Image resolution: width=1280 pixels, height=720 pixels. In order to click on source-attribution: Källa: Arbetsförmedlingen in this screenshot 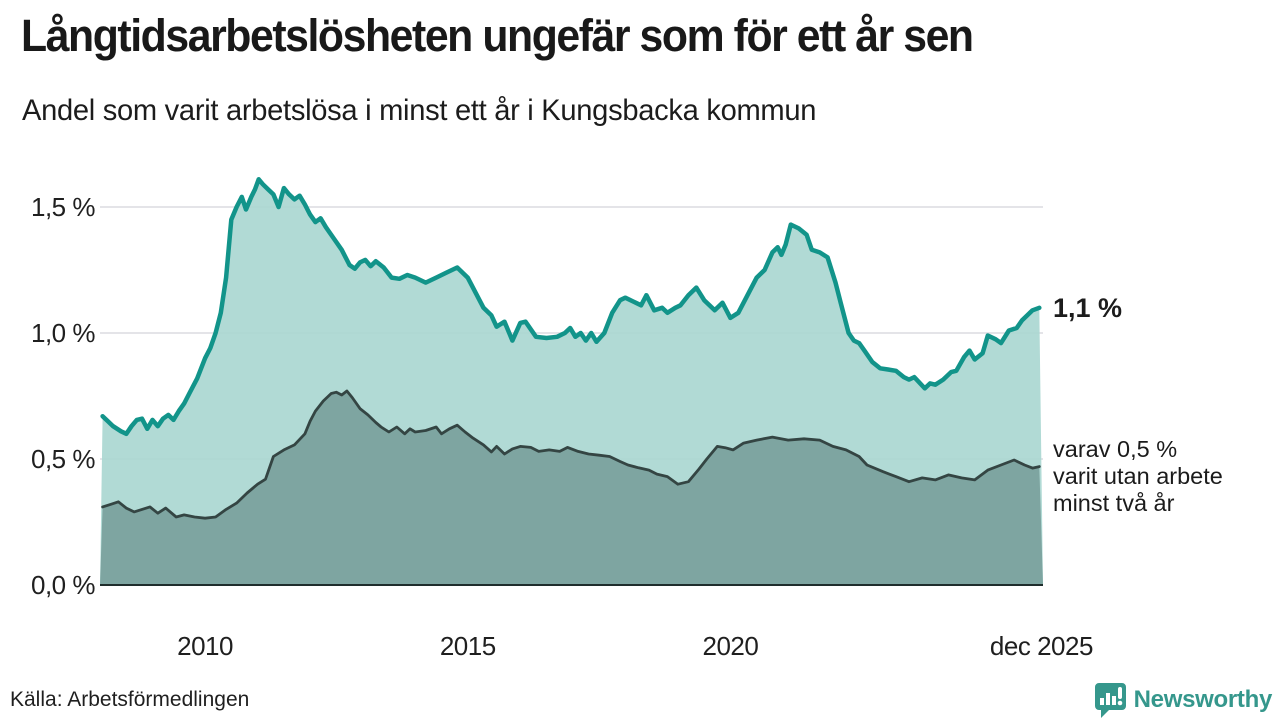, I will do `click(130, 699)`.